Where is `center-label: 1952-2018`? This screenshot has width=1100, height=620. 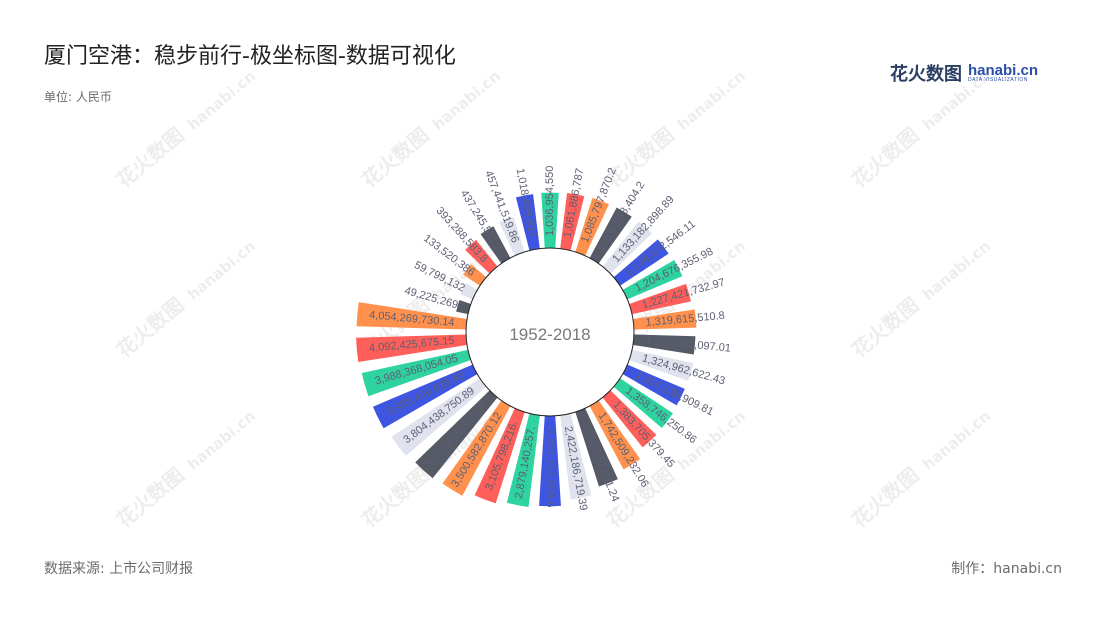
center-label: 1952-2018 is located at coordinates (549, 334).